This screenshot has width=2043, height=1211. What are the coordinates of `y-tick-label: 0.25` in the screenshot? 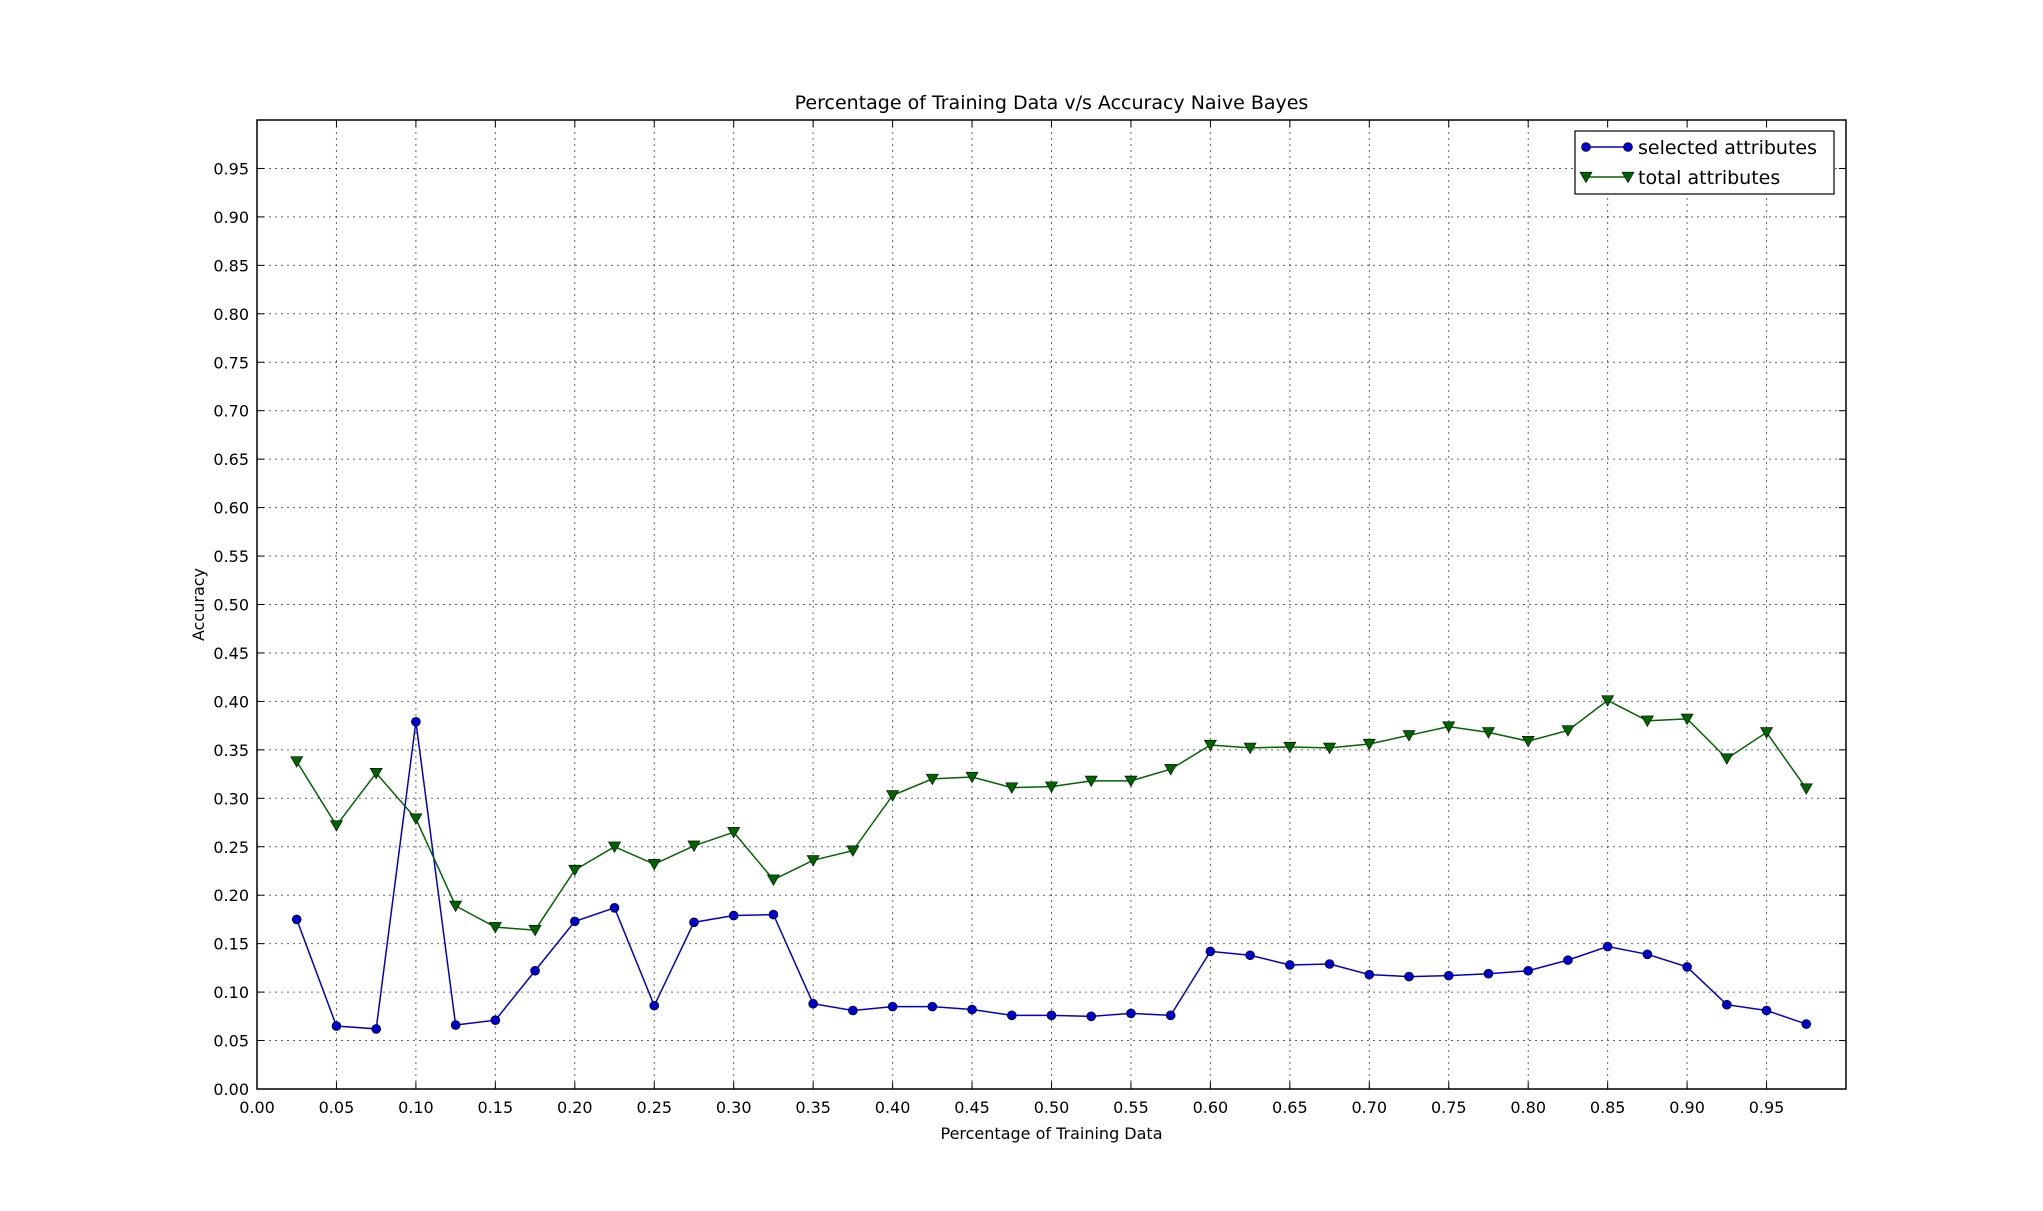 It's located at (231, 847).